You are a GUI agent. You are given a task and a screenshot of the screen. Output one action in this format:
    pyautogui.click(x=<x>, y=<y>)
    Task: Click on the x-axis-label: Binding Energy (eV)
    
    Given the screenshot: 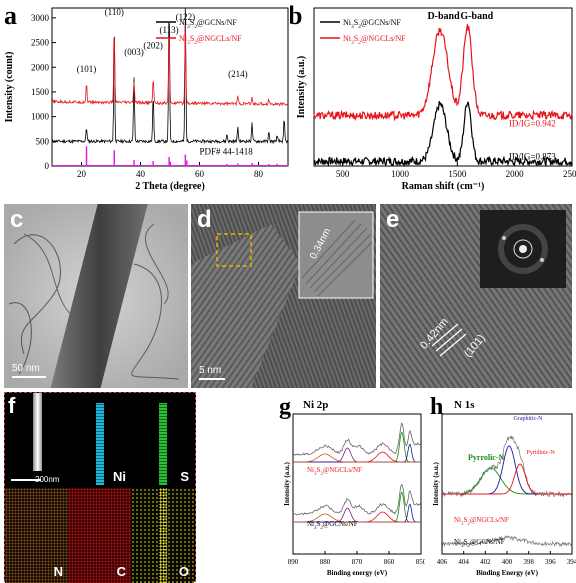 What is the action you would take?
    pyautogui.click(x=507, y=573)
    